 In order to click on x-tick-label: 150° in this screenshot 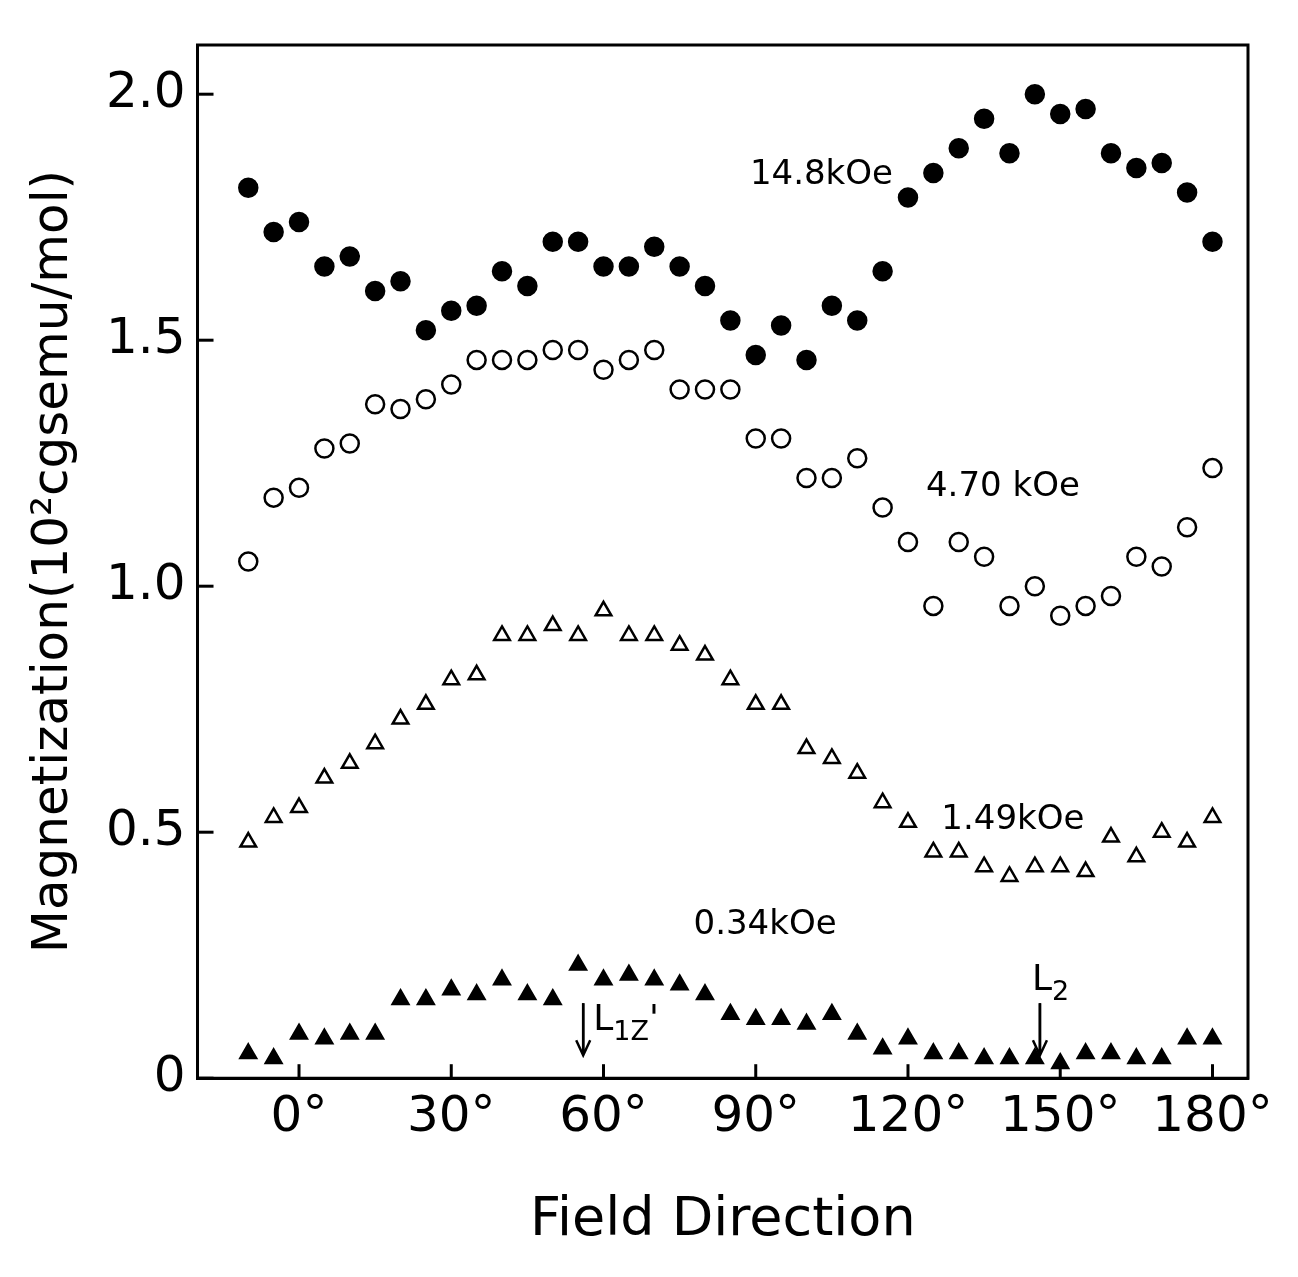, I will do `click(1060, 1114)`.